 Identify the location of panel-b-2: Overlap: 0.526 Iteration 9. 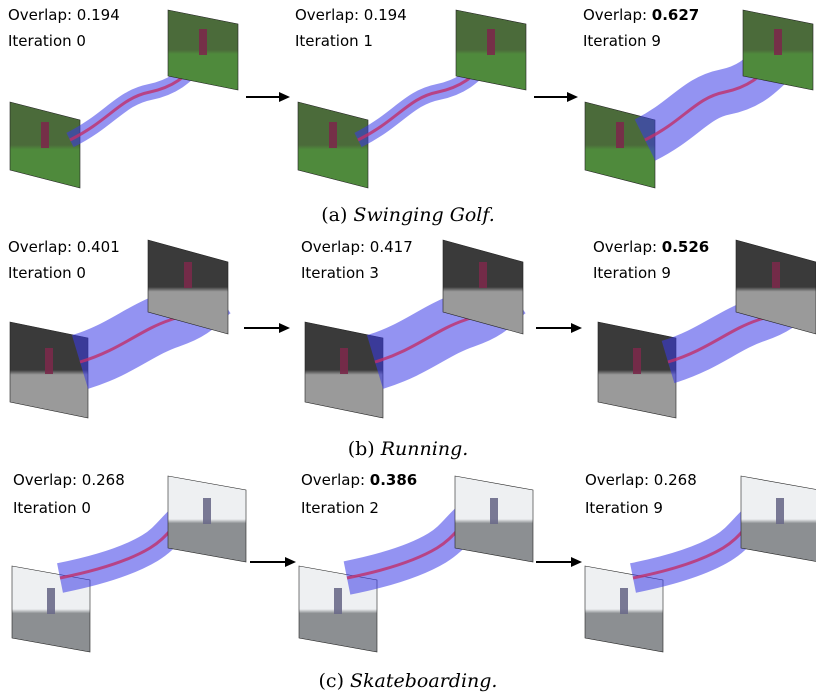
(703, 332).